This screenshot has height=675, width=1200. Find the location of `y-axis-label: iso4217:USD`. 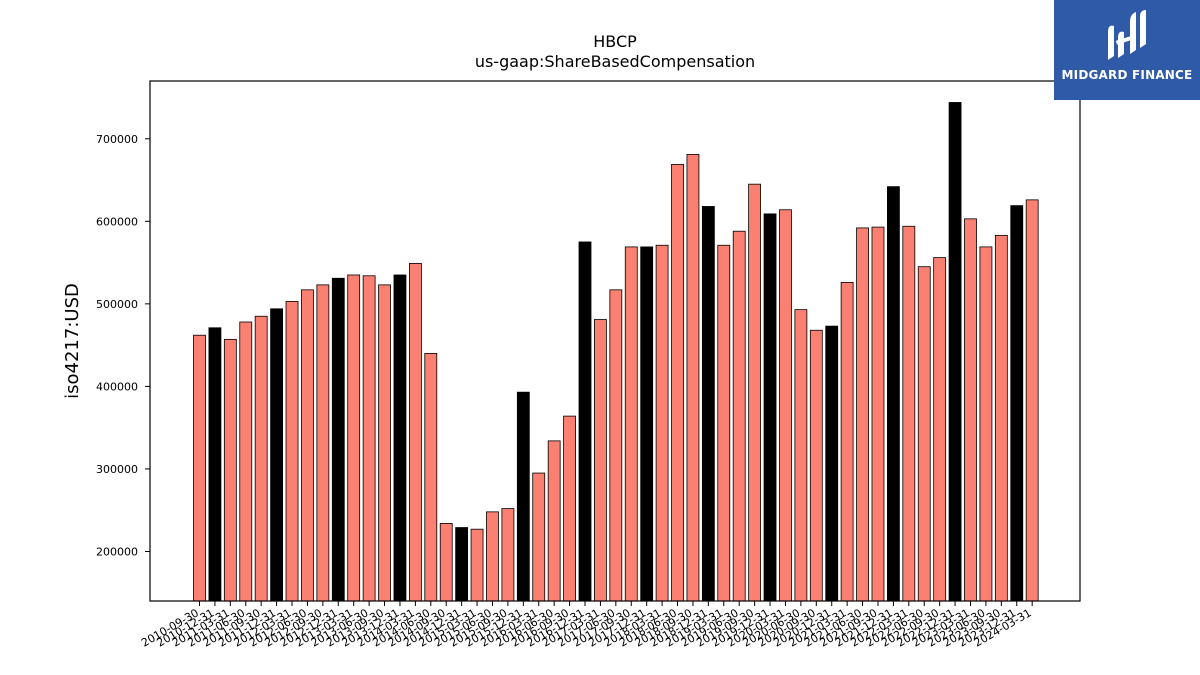

y-axis-label: iso4217:USD is located at coordinates (72, 341).